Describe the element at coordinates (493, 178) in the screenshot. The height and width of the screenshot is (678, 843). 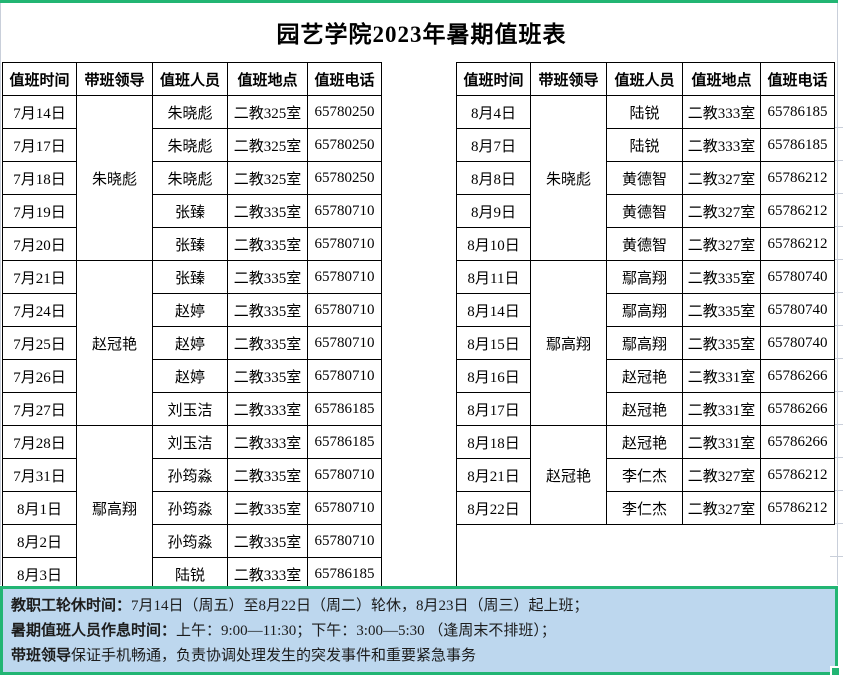
I see `date-cell: 8月8日` at that location.